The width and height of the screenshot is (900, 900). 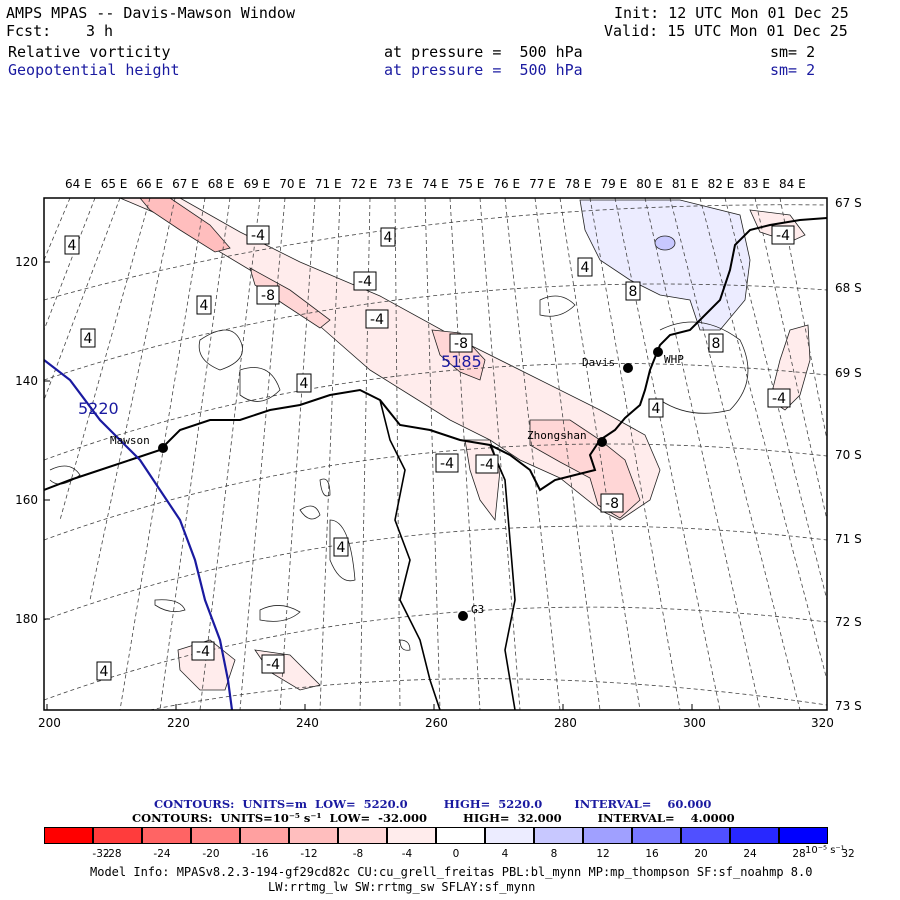 What do you see at coordinates (402, 887) in the screenshot?
I see `model-info-line2: LW:rrtmg_lw SW:rrtmg_sw SFLAY:sf_mynn` at bounding box center [402, 887].